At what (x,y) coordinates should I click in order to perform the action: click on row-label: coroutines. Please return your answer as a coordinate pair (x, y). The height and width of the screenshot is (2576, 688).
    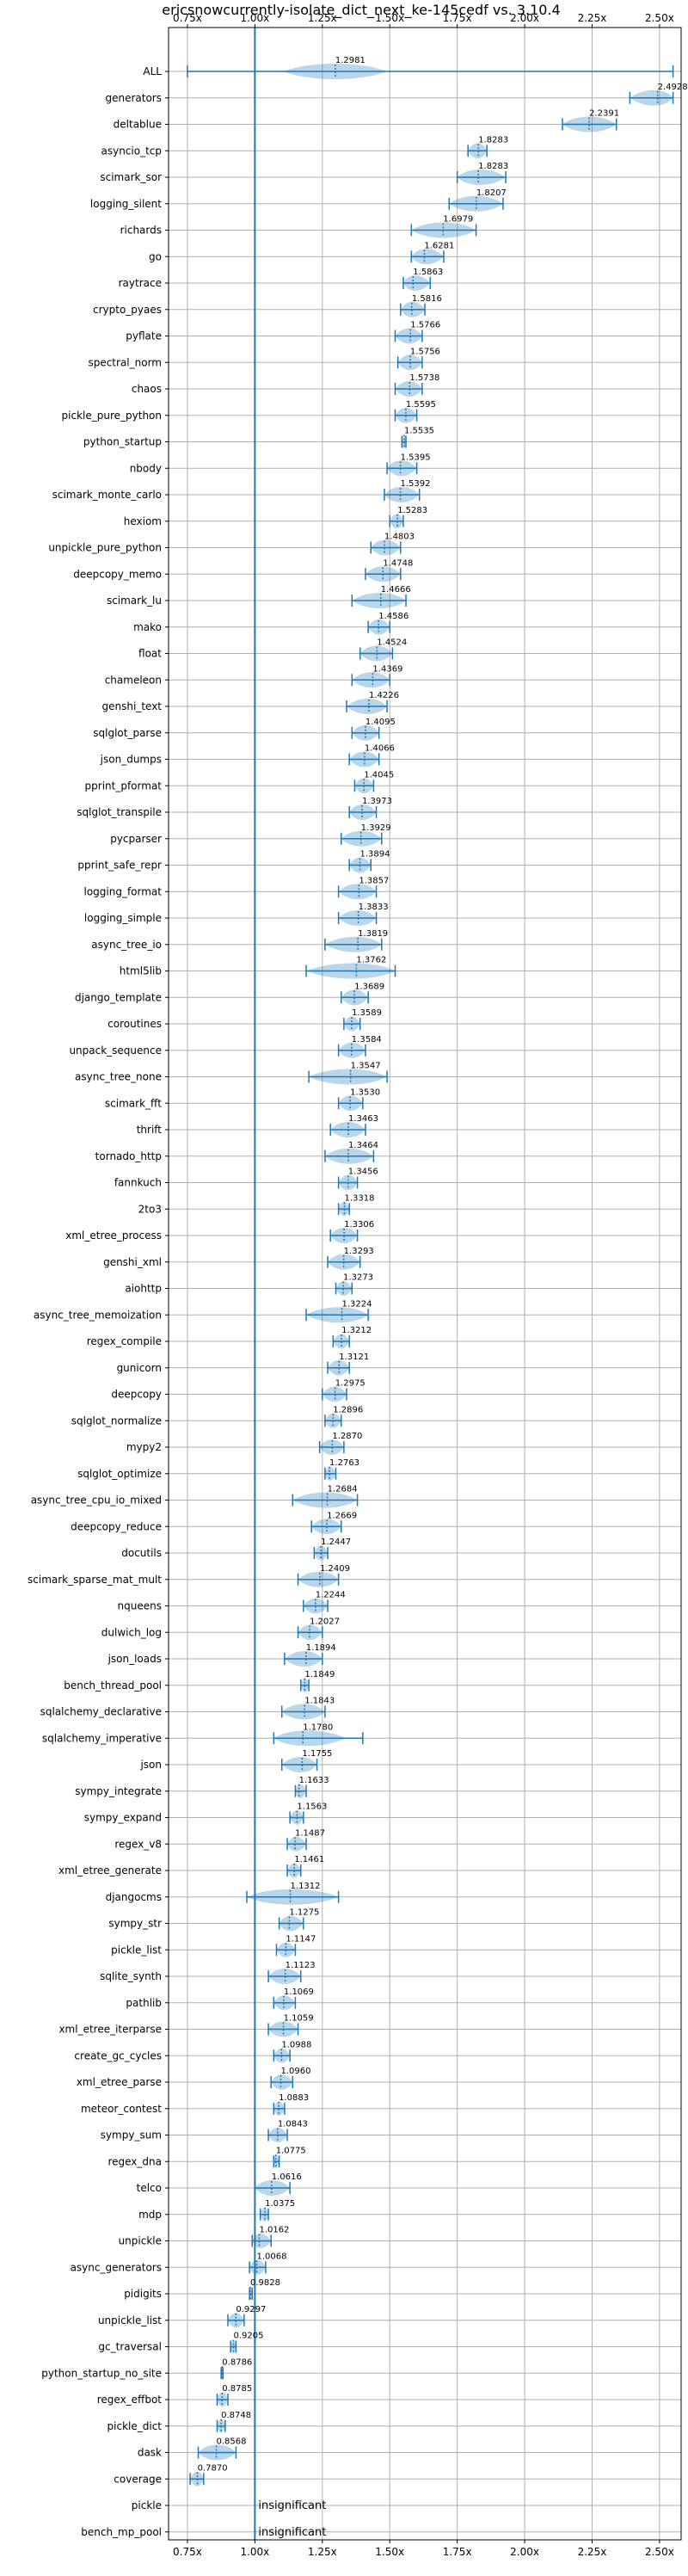
    Looking at the image, I should click on (135, 1024).